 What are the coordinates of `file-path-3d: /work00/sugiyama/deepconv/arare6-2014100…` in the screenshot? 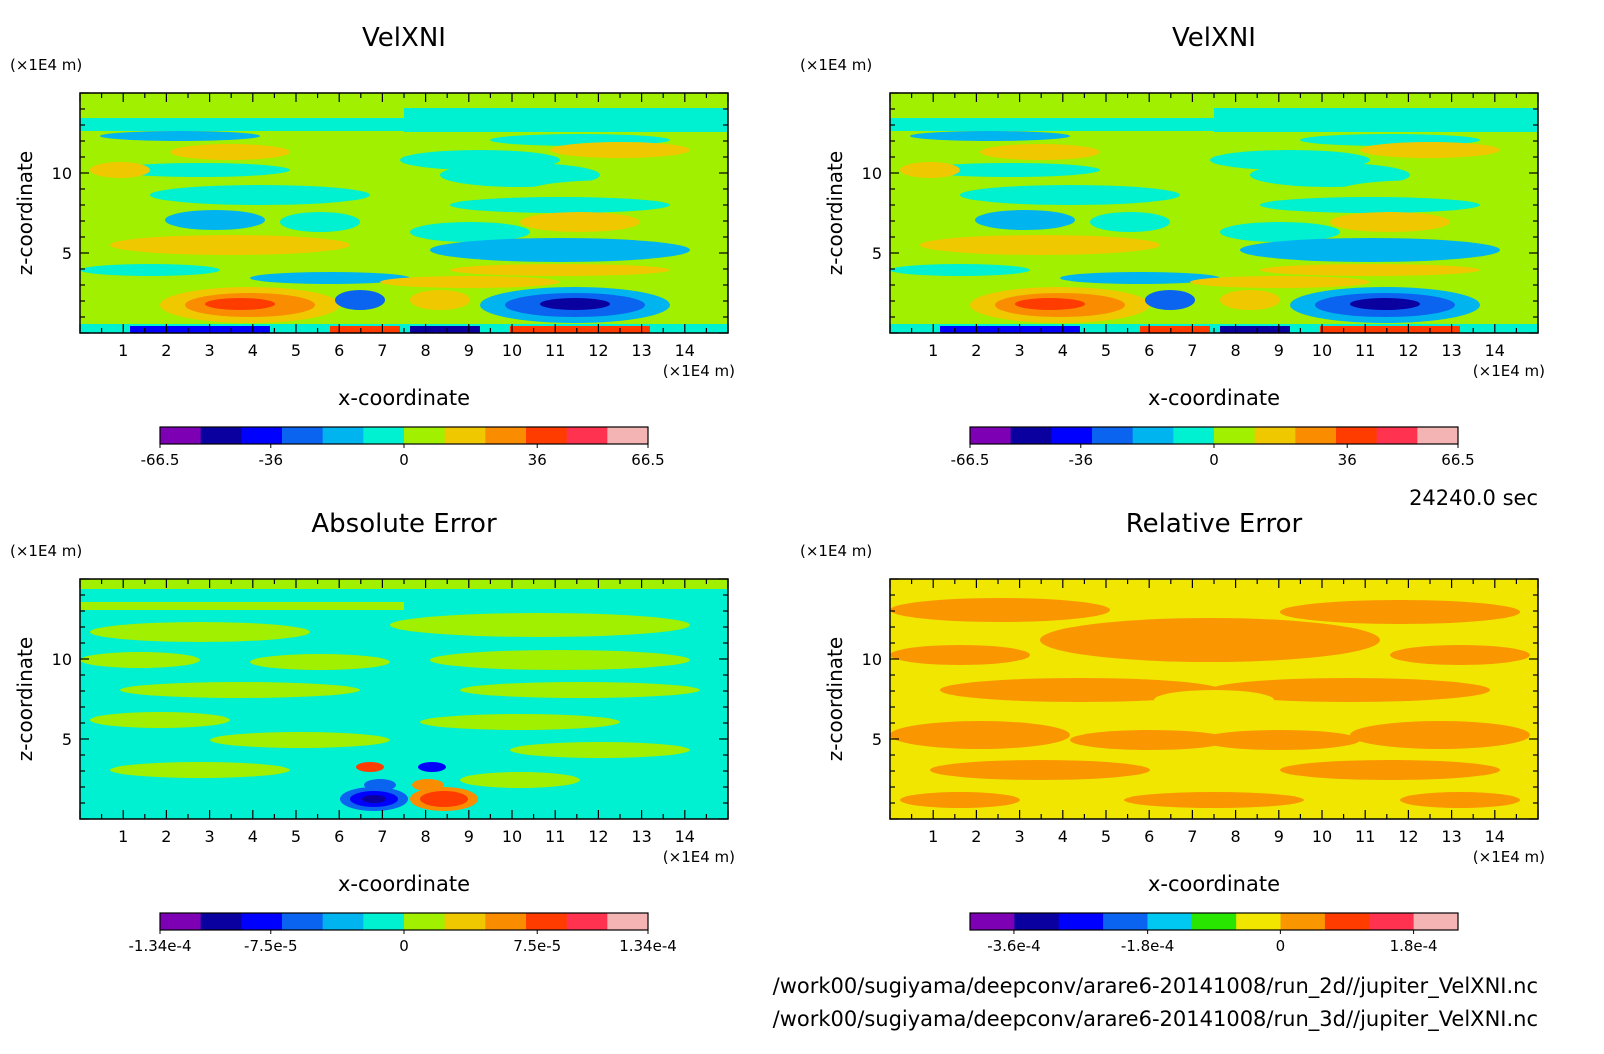 It's located at (1155, 1019).